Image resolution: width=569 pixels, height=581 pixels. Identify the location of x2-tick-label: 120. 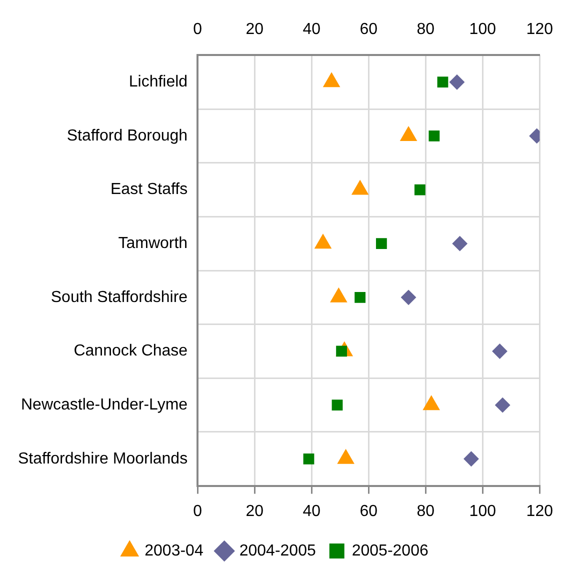
(540, 29).